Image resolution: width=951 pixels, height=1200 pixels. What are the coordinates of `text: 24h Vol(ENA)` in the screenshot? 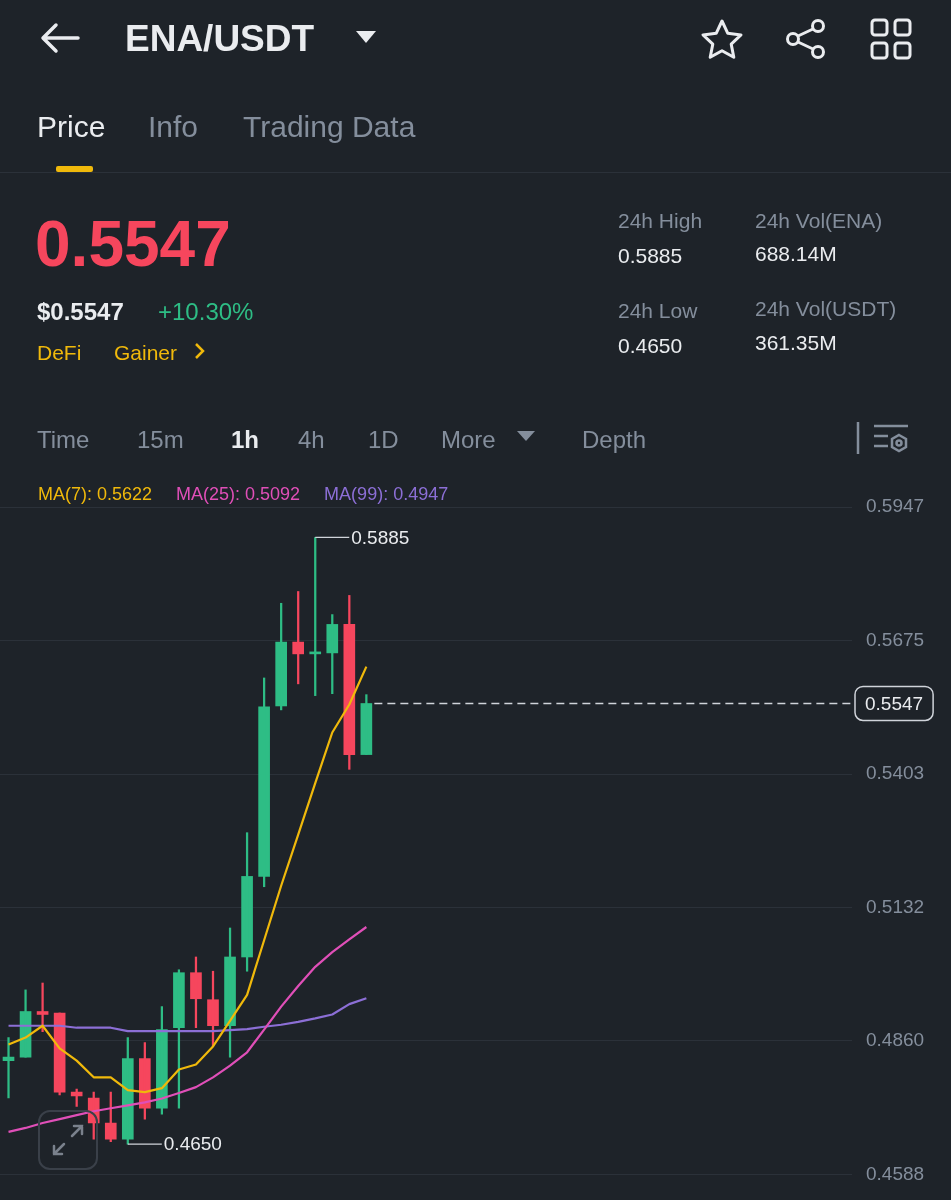 It's located at (819, 220).